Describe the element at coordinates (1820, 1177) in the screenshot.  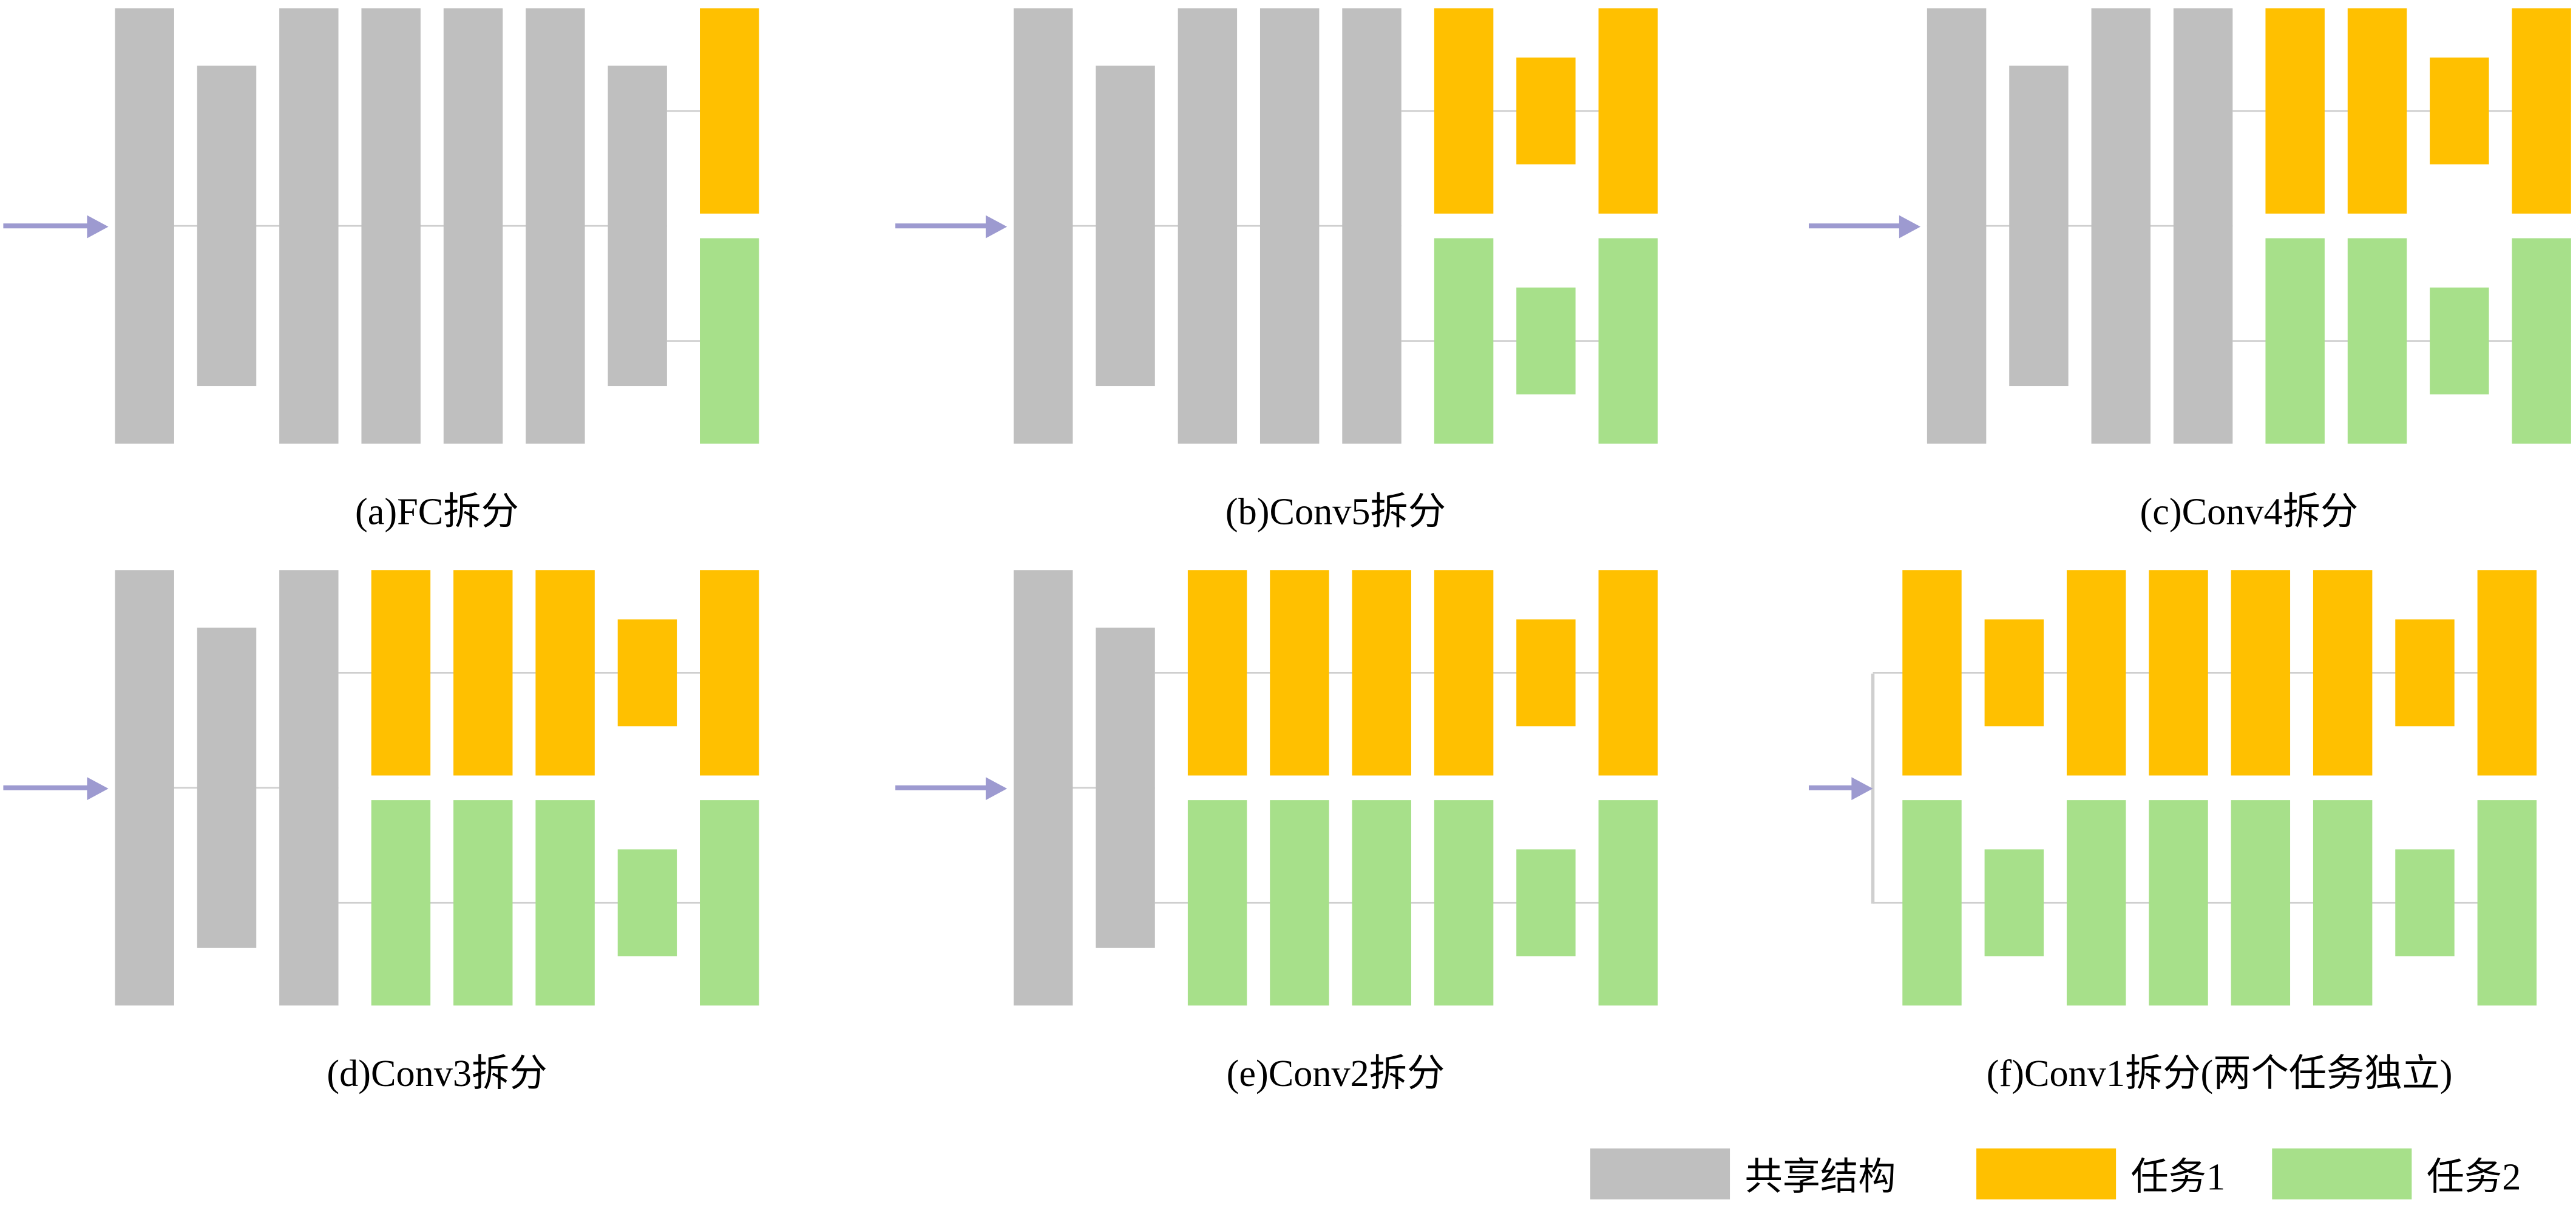
I see `legend-label-shared: 共享结构` at that location.